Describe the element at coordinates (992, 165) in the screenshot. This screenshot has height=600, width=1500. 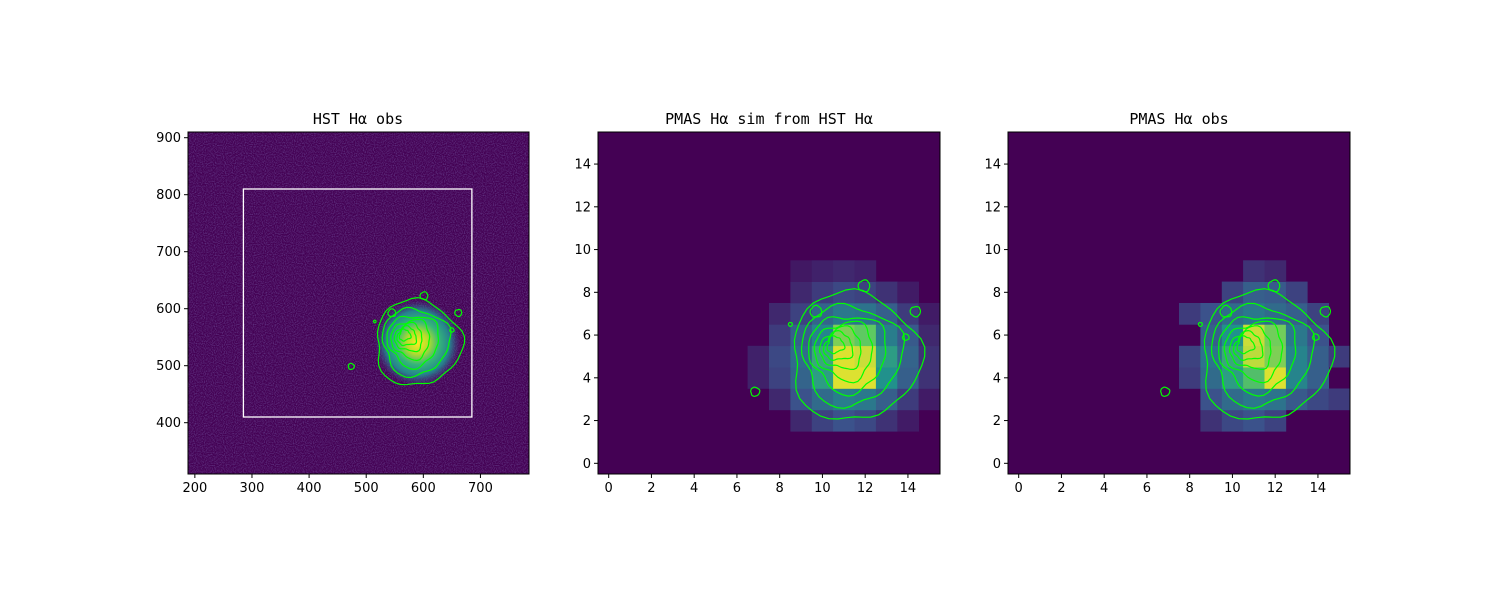
I see `y-tick-label: 14` at that location.